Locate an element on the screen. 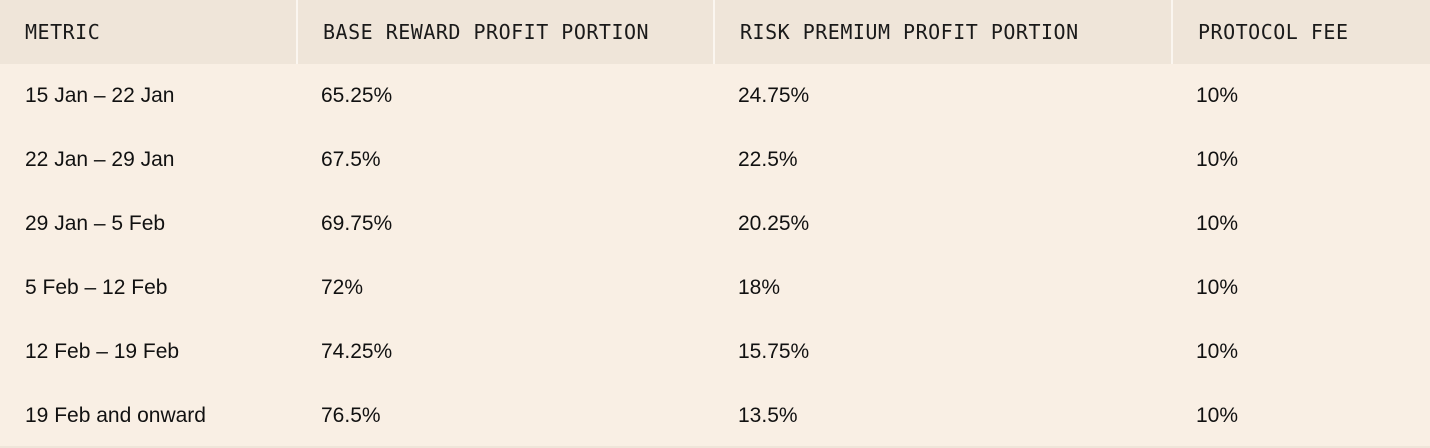 The image size is (1430, 448). table-cell: 15 Jan – 22 Jan is located at coordinates (100, 95).